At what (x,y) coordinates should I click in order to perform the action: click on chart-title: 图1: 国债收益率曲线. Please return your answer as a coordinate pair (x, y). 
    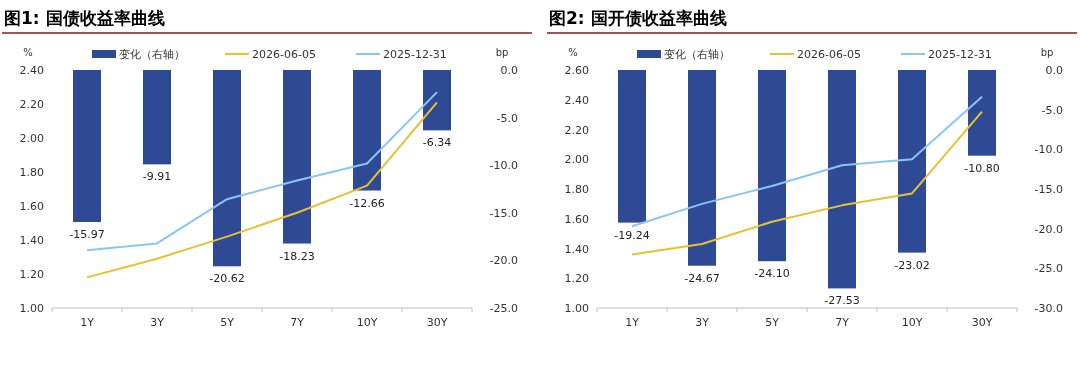
    Looking at the image, I should click on (84, 18).